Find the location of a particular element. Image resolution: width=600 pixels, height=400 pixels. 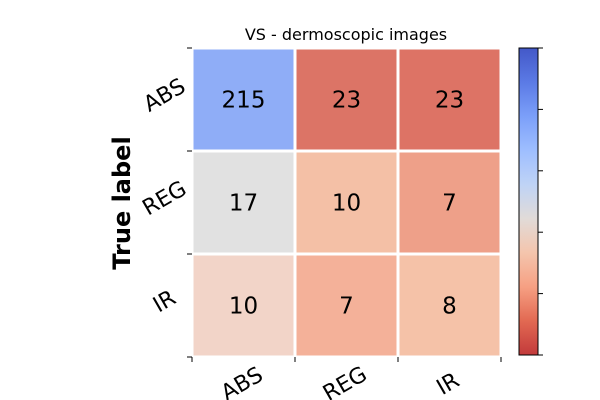

y-tick-label: ABS is located at coordinates (165, 96).